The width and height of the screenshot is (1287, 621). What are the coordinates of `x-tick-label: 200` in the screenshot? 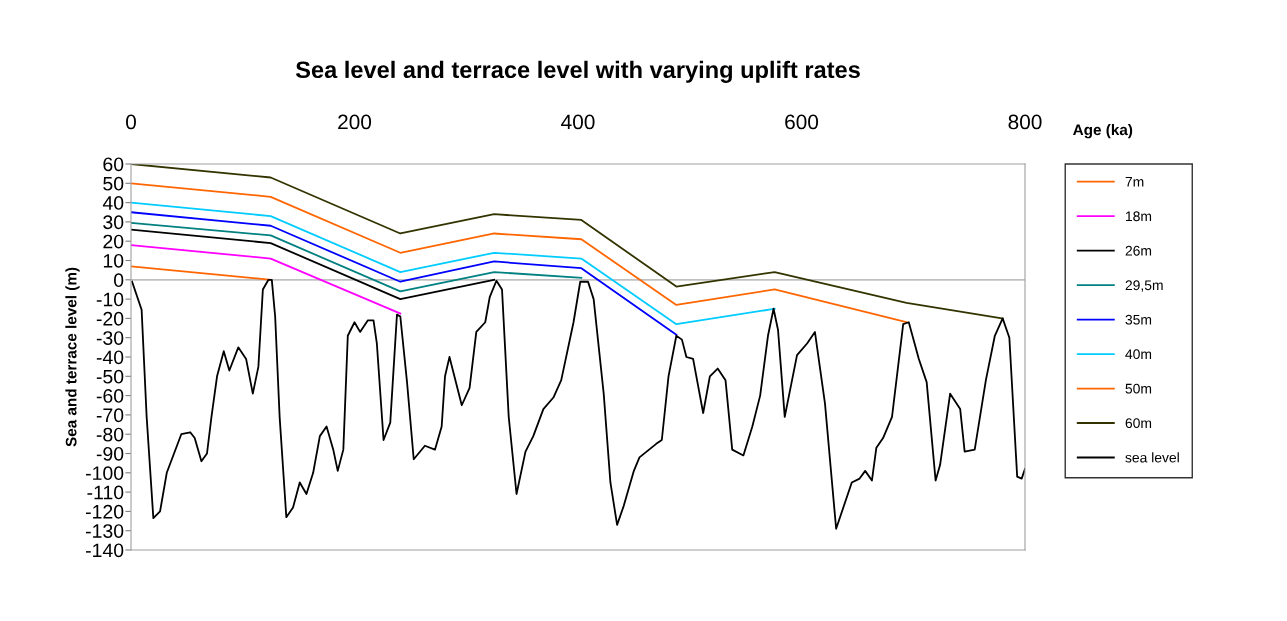 It's located at (355, 122).